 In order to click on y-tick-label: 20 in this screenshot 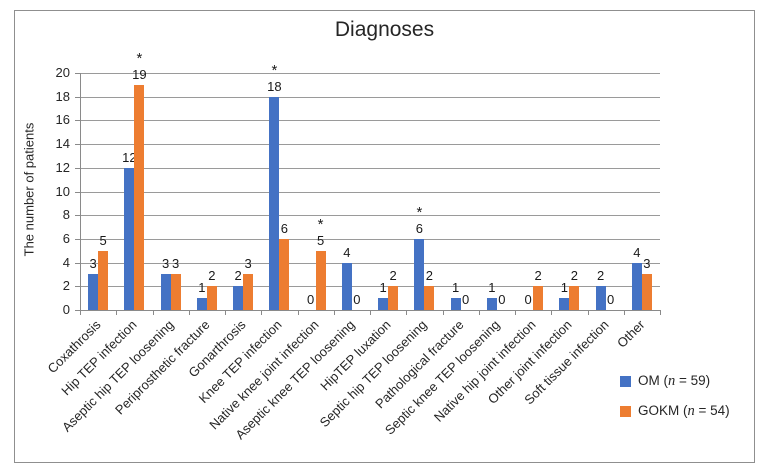, I will do `click(62, 72)`.